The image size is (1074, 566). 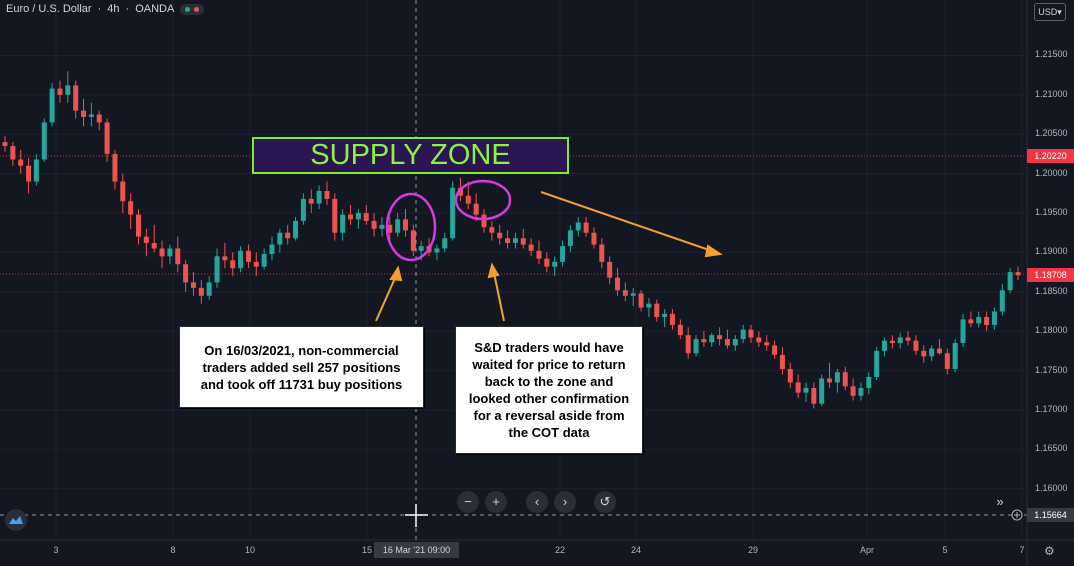 What do you see at coordinates (1051, 54) in the screenshot?
I see `price-tick-label: 1.21500` at bounding box center [1051, 54].